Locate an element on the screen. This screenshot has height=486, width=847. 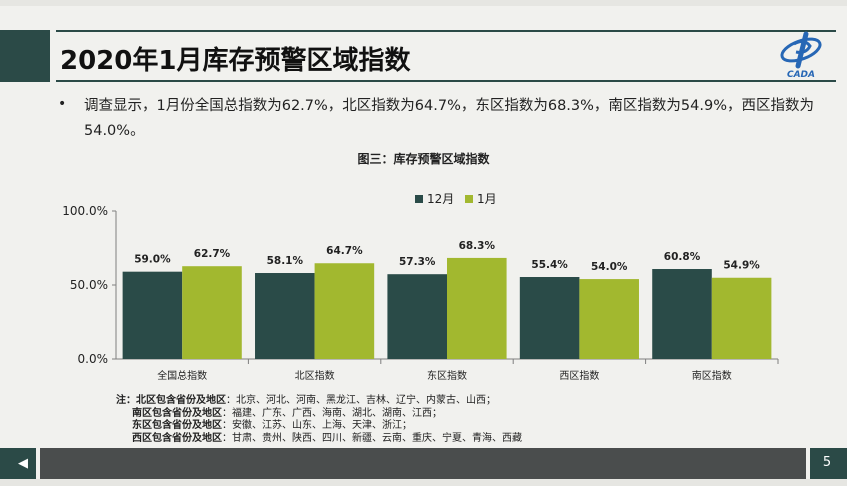
title-top-rule is located at coordinates (446, 31).